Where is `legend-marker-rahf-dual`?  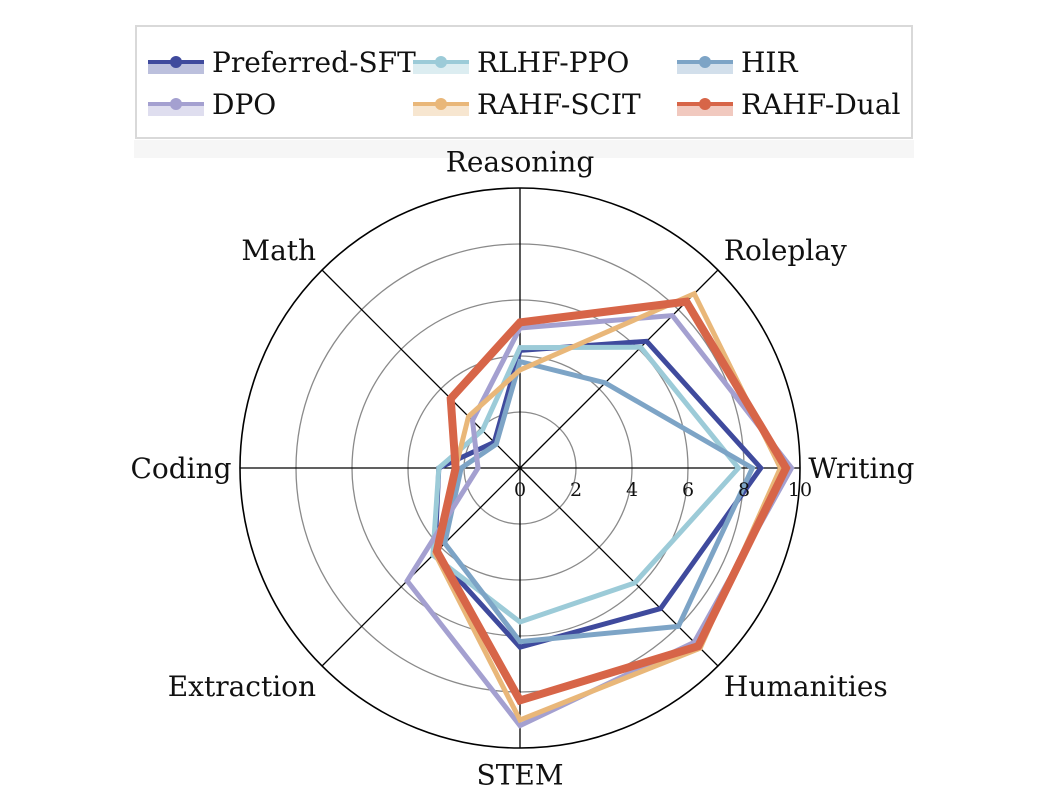
legend-marker-rahf-dual is located at coordinates (705, 104).